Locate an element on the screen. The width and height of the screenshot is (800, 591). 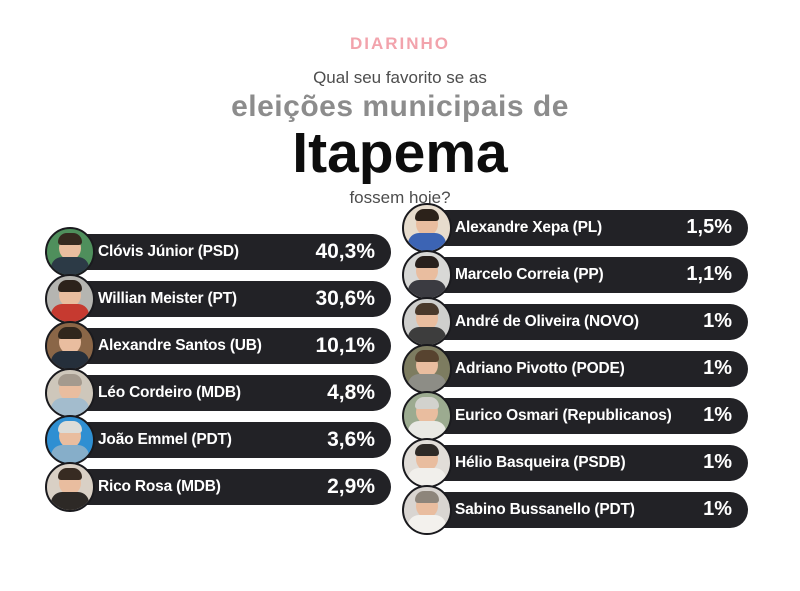
candidate-row: André de Oliveira (NOVO) 1% is located at coordinates (575, 321).